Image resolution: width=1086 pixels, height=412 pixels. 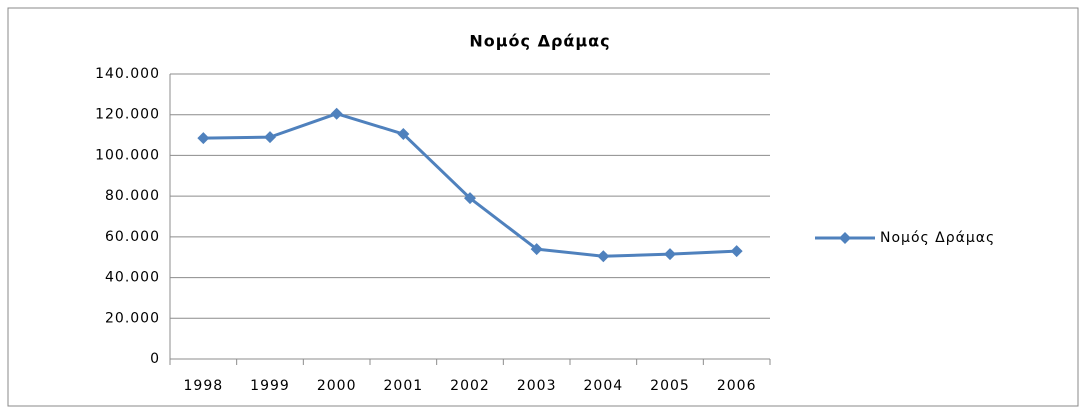 What do you see at coordinates (132, 278) in the screenshot?
I see `y-tick-label: 40.000` at bounding box center [132, 278].